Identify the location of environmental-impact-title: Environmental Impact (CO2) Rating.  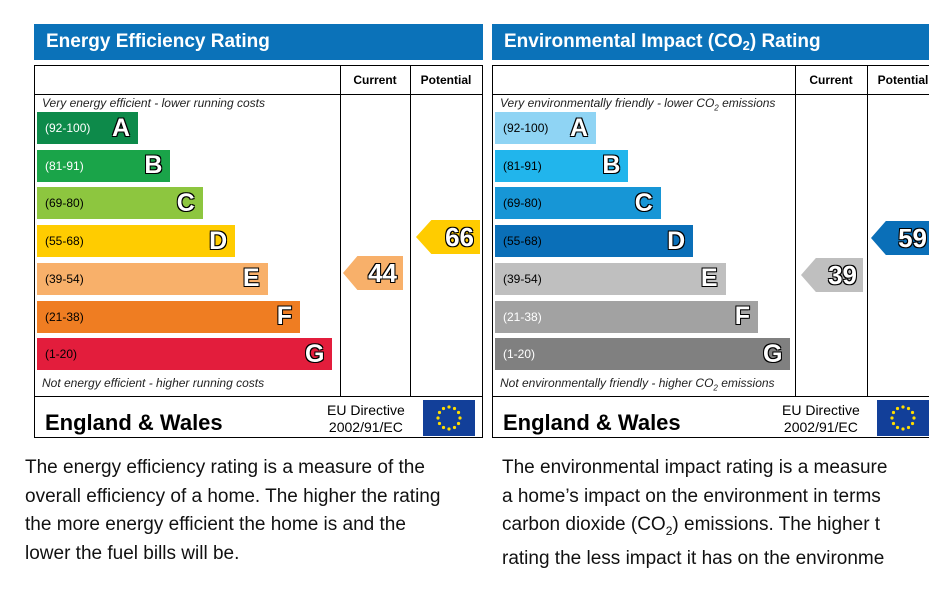
(710, 42).